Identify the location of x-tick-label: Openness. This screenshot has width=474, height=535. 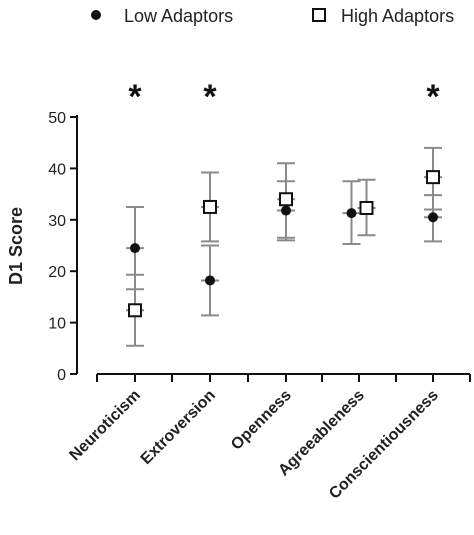
(261, 420).